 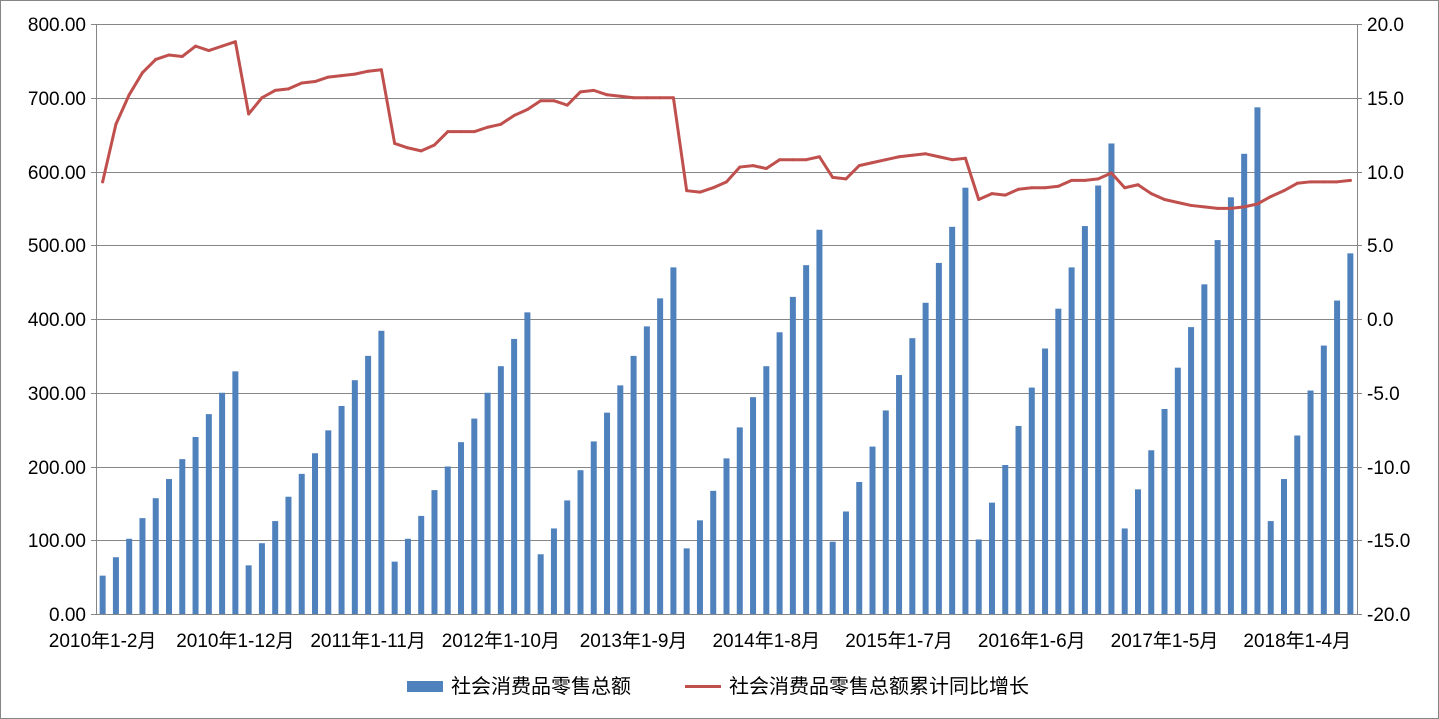 I want to click on right-axis-tick-label: 10.0, so click(x=1385, y=173).